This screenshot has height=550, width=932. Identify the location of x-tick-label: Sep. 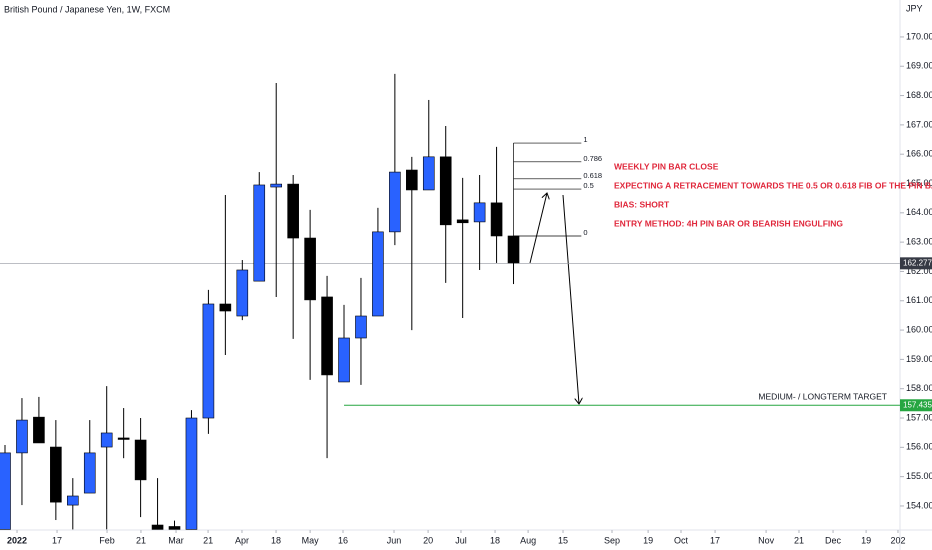
(612, 540).